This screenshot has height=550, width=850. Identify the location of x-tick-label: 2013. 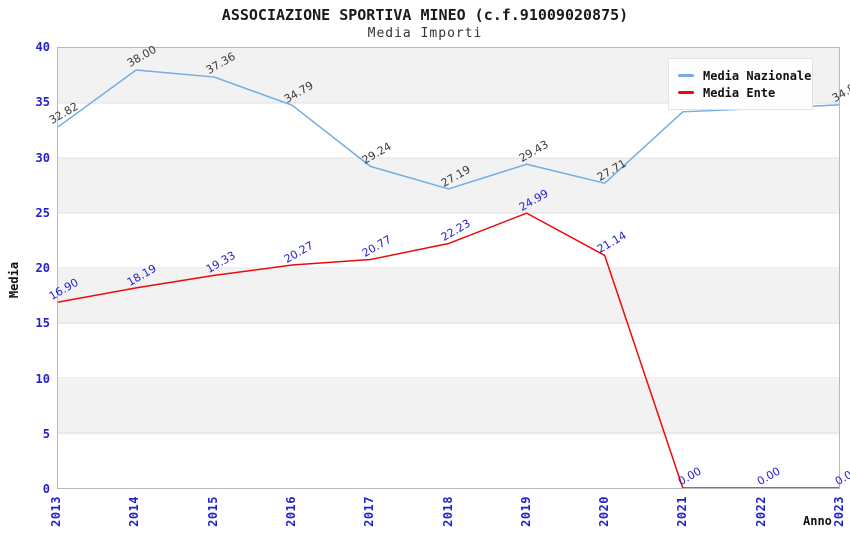
(56, 511).